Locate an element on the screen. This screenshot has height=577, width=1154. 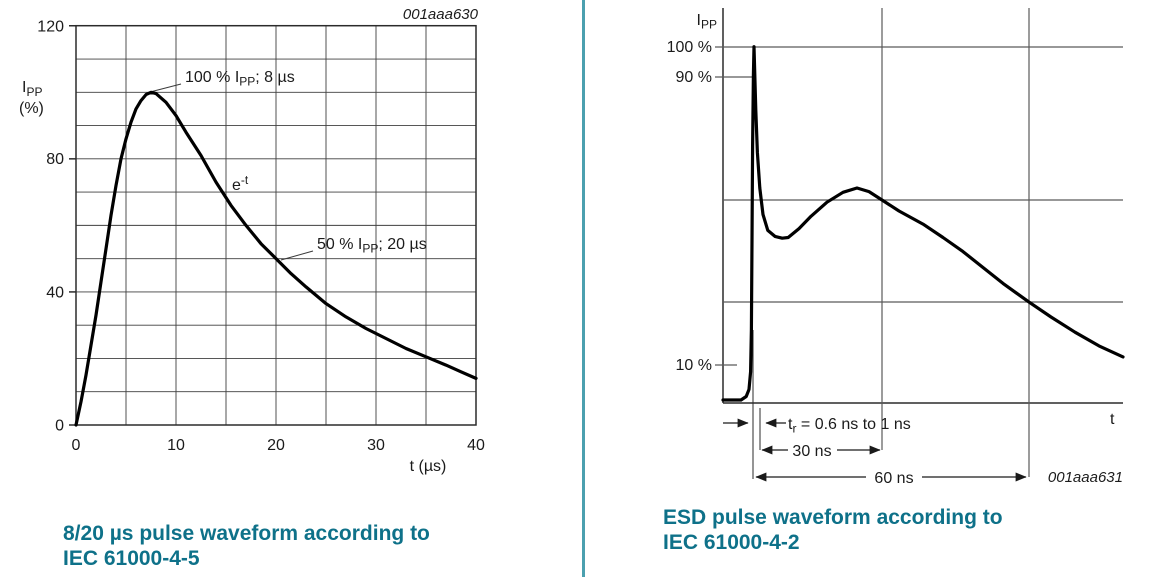
figure-code-left: 001aaa630 is located at coordinates (441, 14).